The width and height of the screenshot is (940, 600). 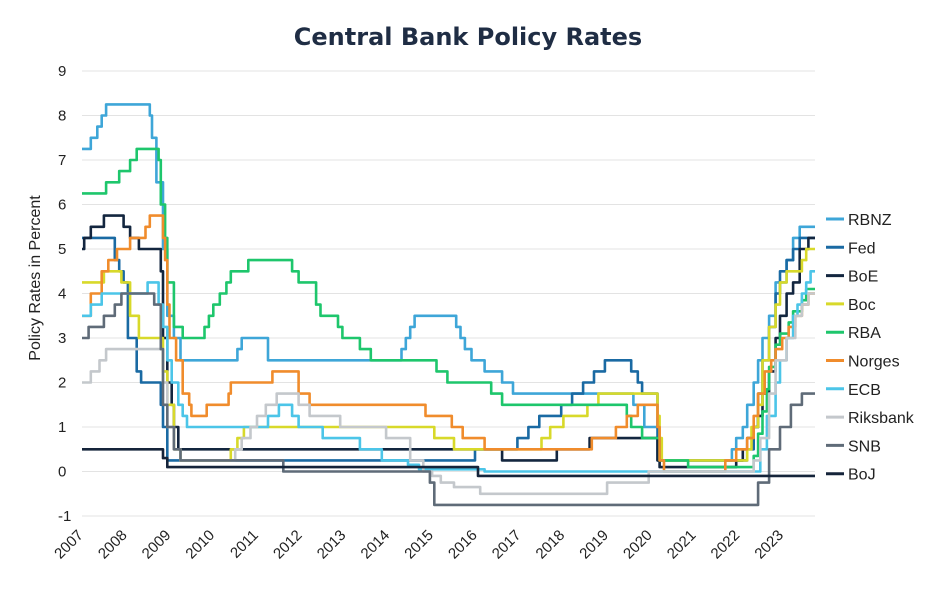 I want to click on x-tick-label: 2022, so click(x=726, y=545).